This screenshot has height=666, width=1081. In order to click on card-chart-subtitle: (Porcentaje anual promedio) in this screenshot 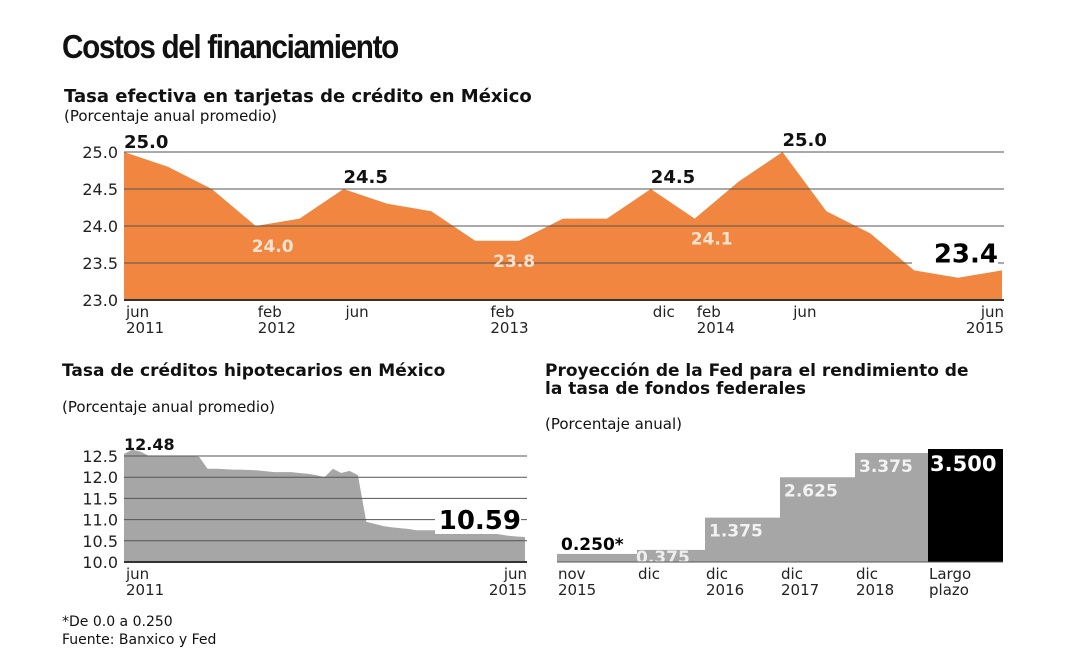, I will do `click(171, 116)`.